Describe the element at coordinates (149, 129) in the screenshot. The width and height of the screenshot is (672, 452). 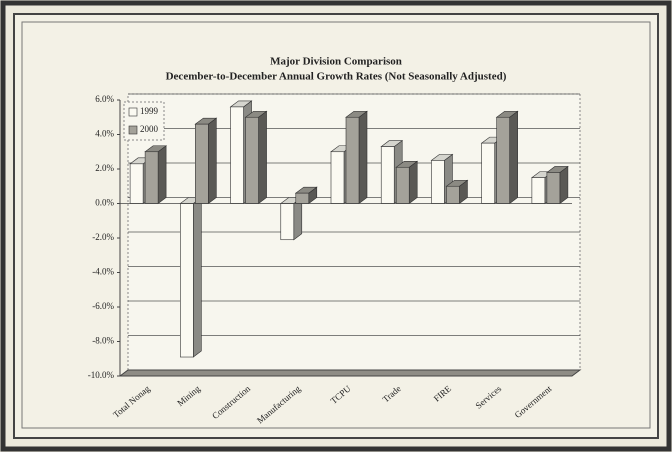
I see `legend-label: 2000` at that location.